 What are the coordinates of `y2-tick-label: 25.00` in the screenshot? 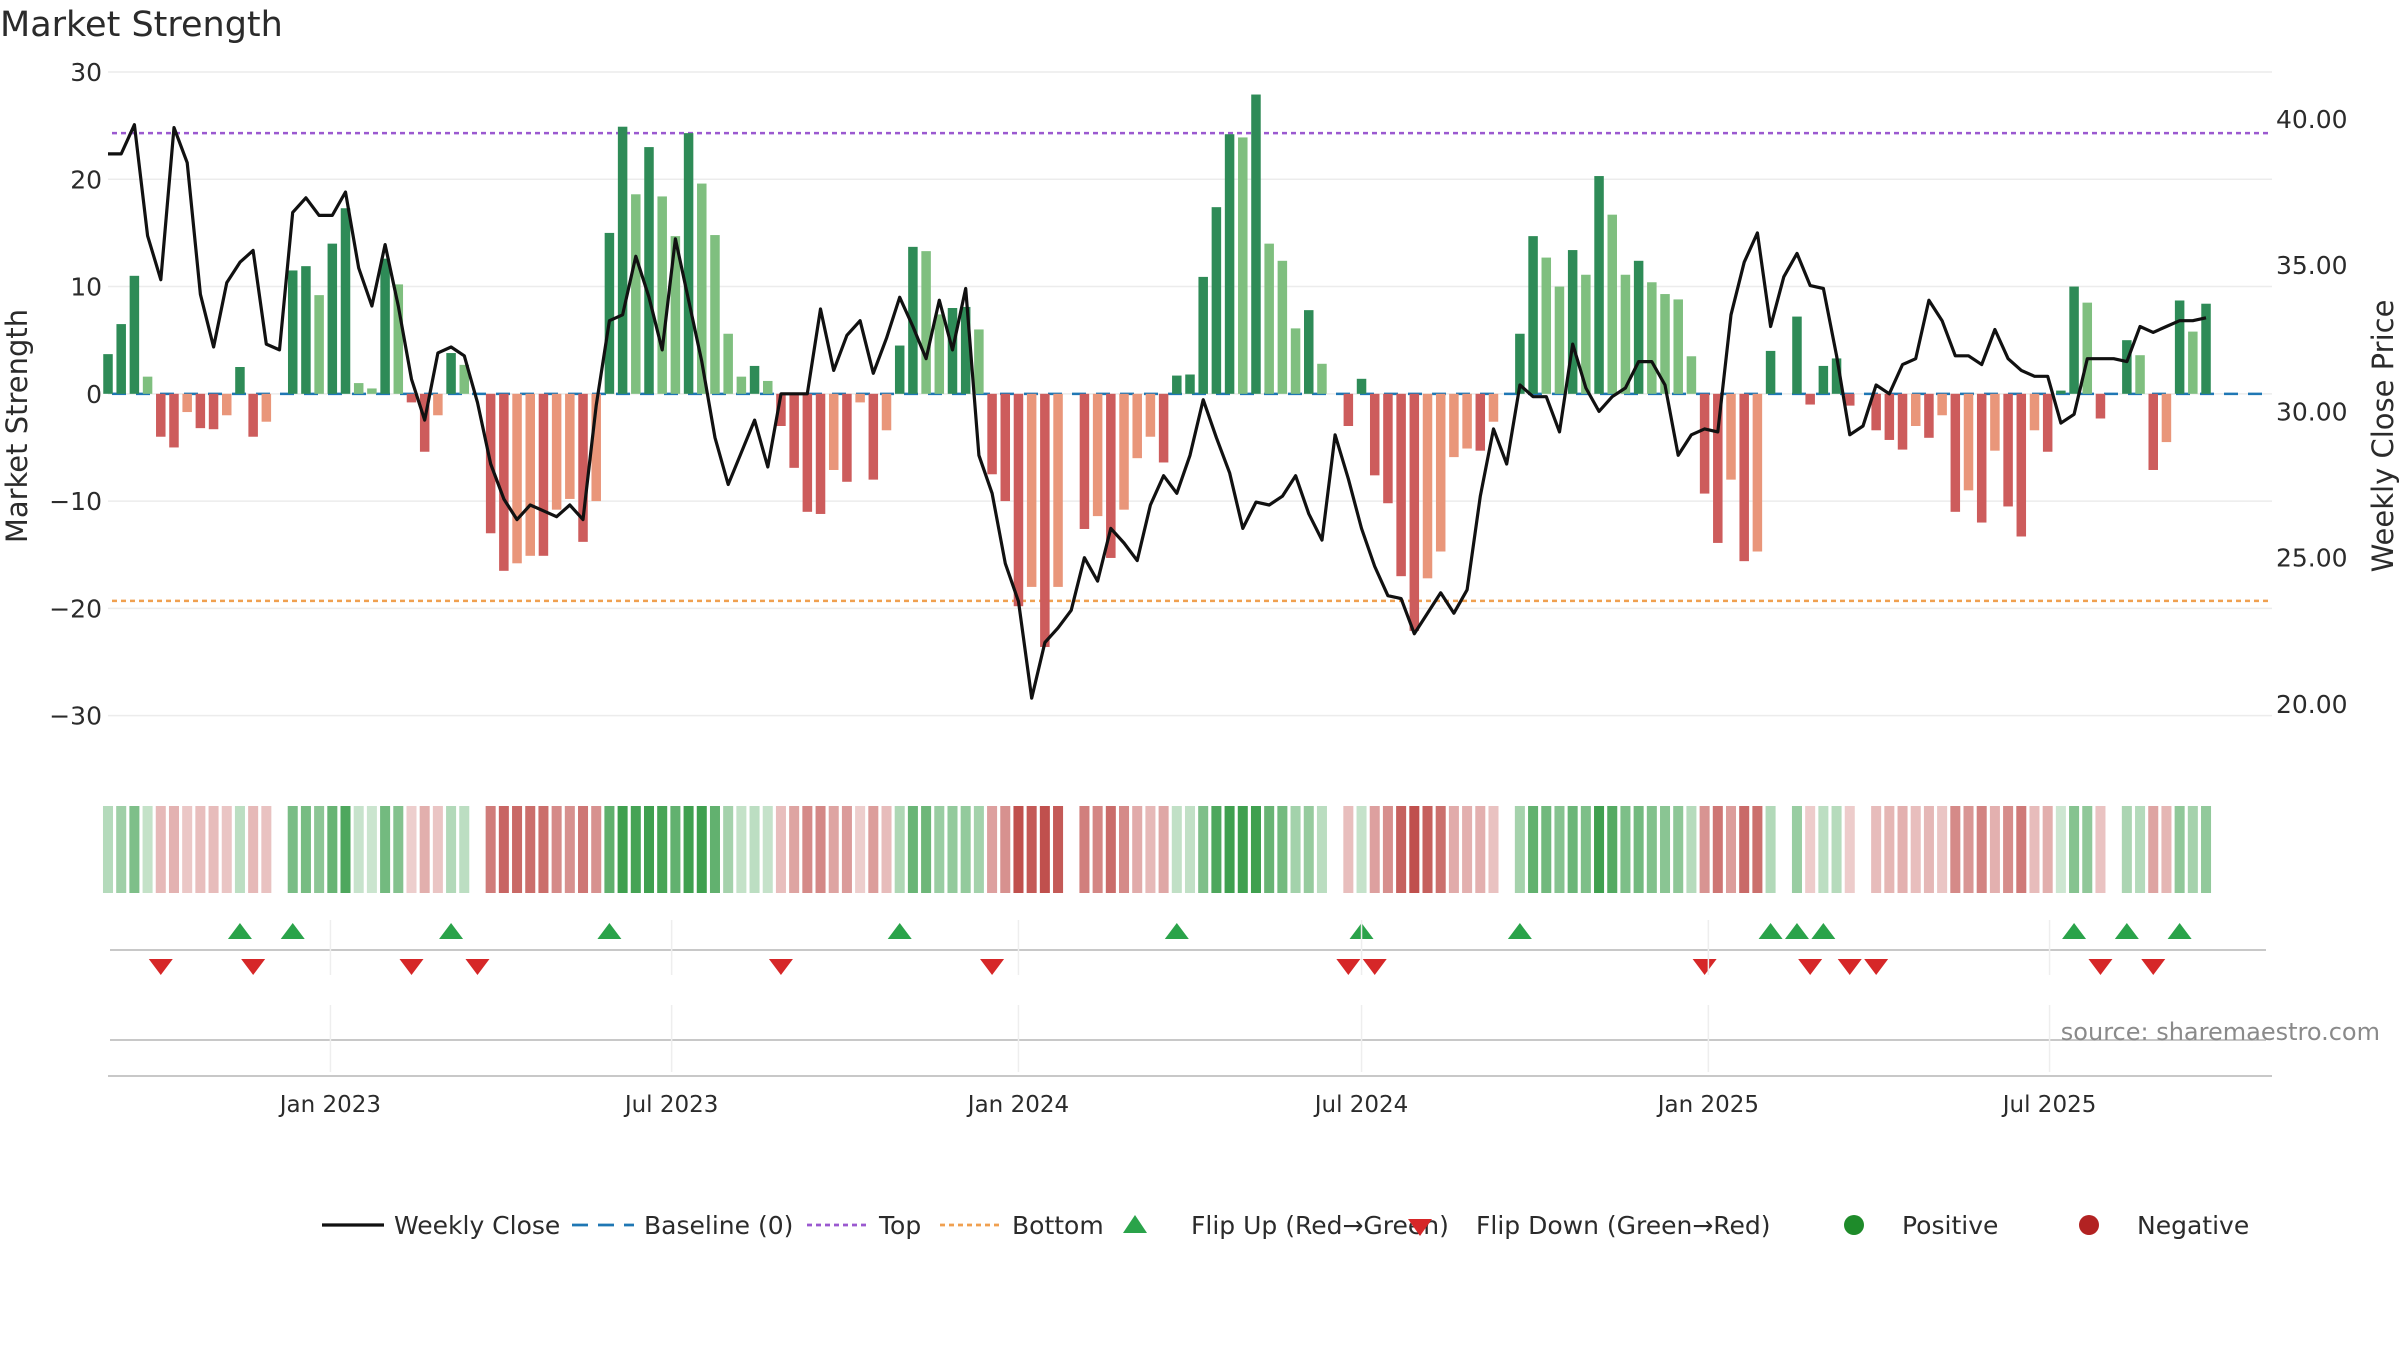 It's located at (2312, 558).